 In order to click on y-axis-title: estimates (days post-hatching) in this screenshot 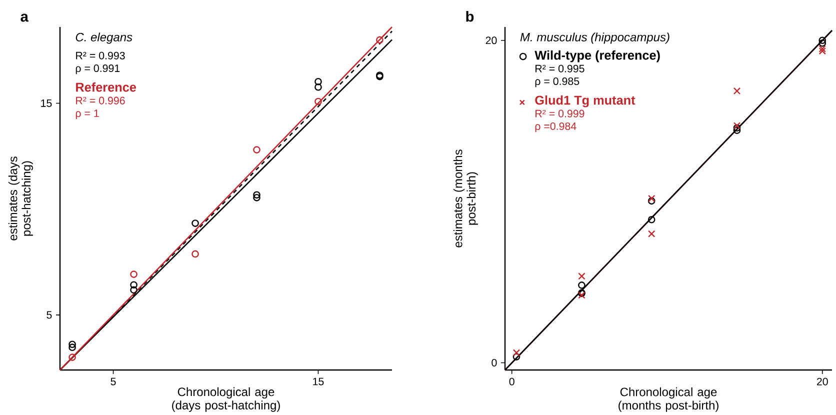, I will do `click(20, 198)`.